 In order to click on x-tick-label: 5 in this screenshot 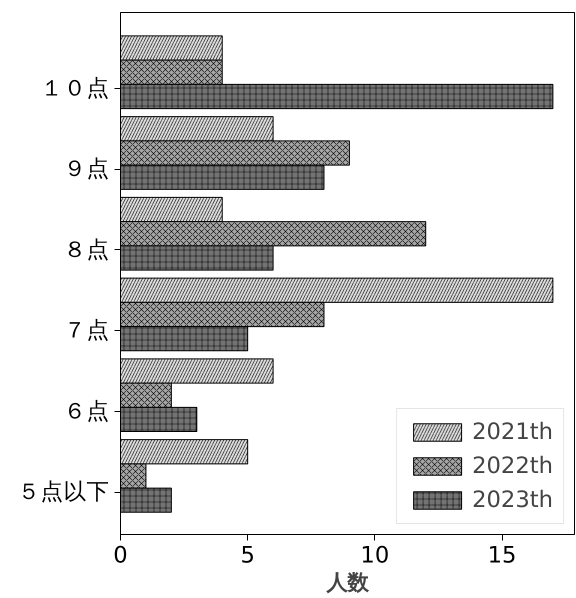, I will do `click(247, 555)`.